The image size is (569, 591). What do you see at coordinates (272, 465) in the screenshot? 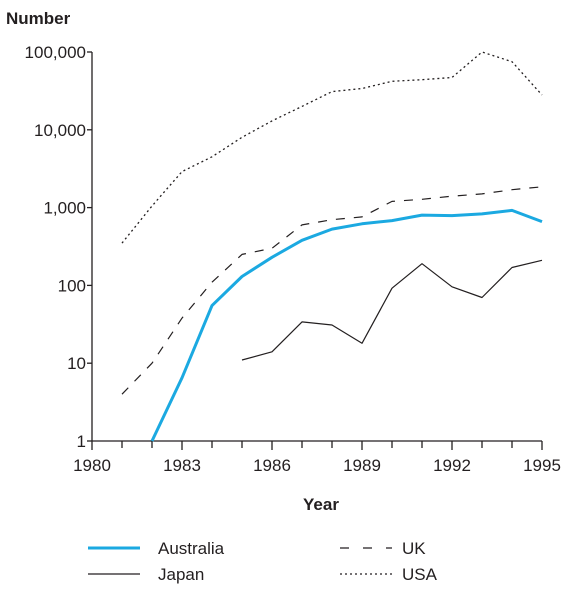
I see `x-tick-label: 1986` at bounding box center [272, 465].